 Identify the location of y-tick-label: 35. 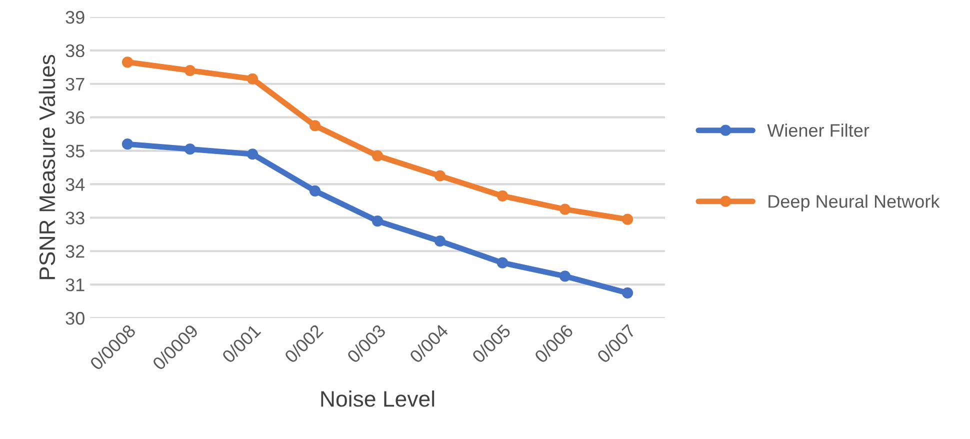
(75, 151).